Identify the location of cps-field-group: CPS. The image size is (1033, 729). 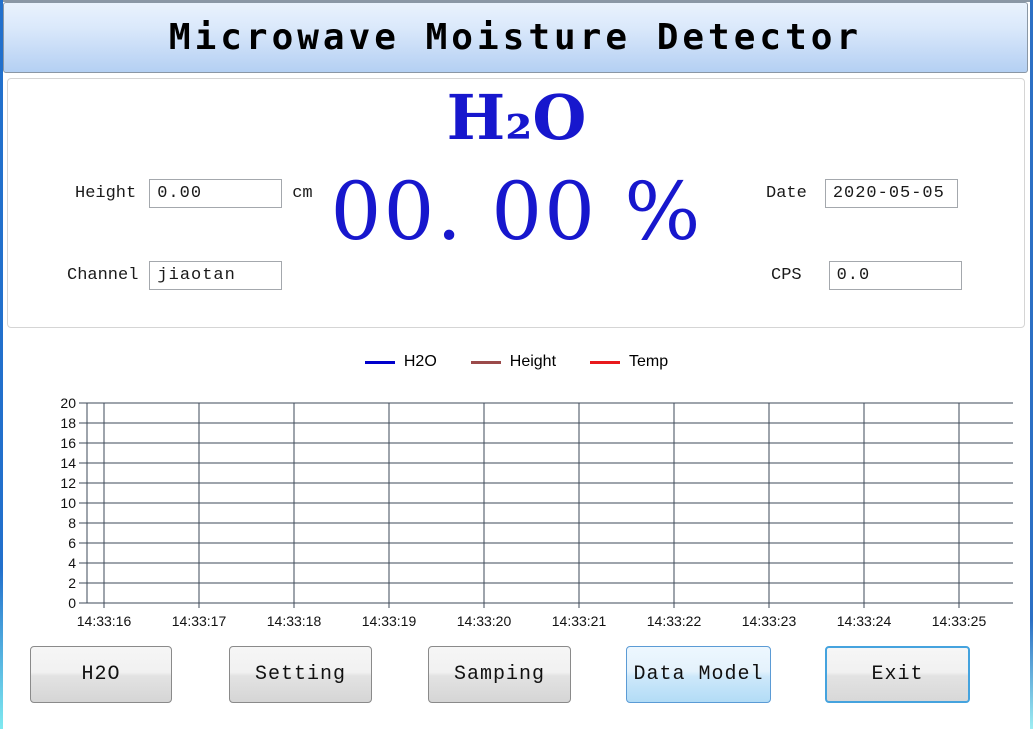
(866, 275).